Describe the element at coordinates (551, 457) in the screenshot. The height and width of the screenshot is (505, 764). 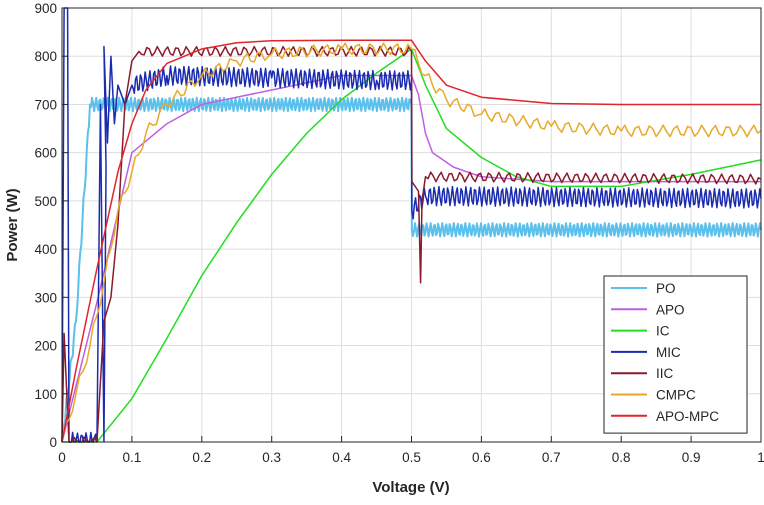
I see `x-tick-label: 0.7` at that location.